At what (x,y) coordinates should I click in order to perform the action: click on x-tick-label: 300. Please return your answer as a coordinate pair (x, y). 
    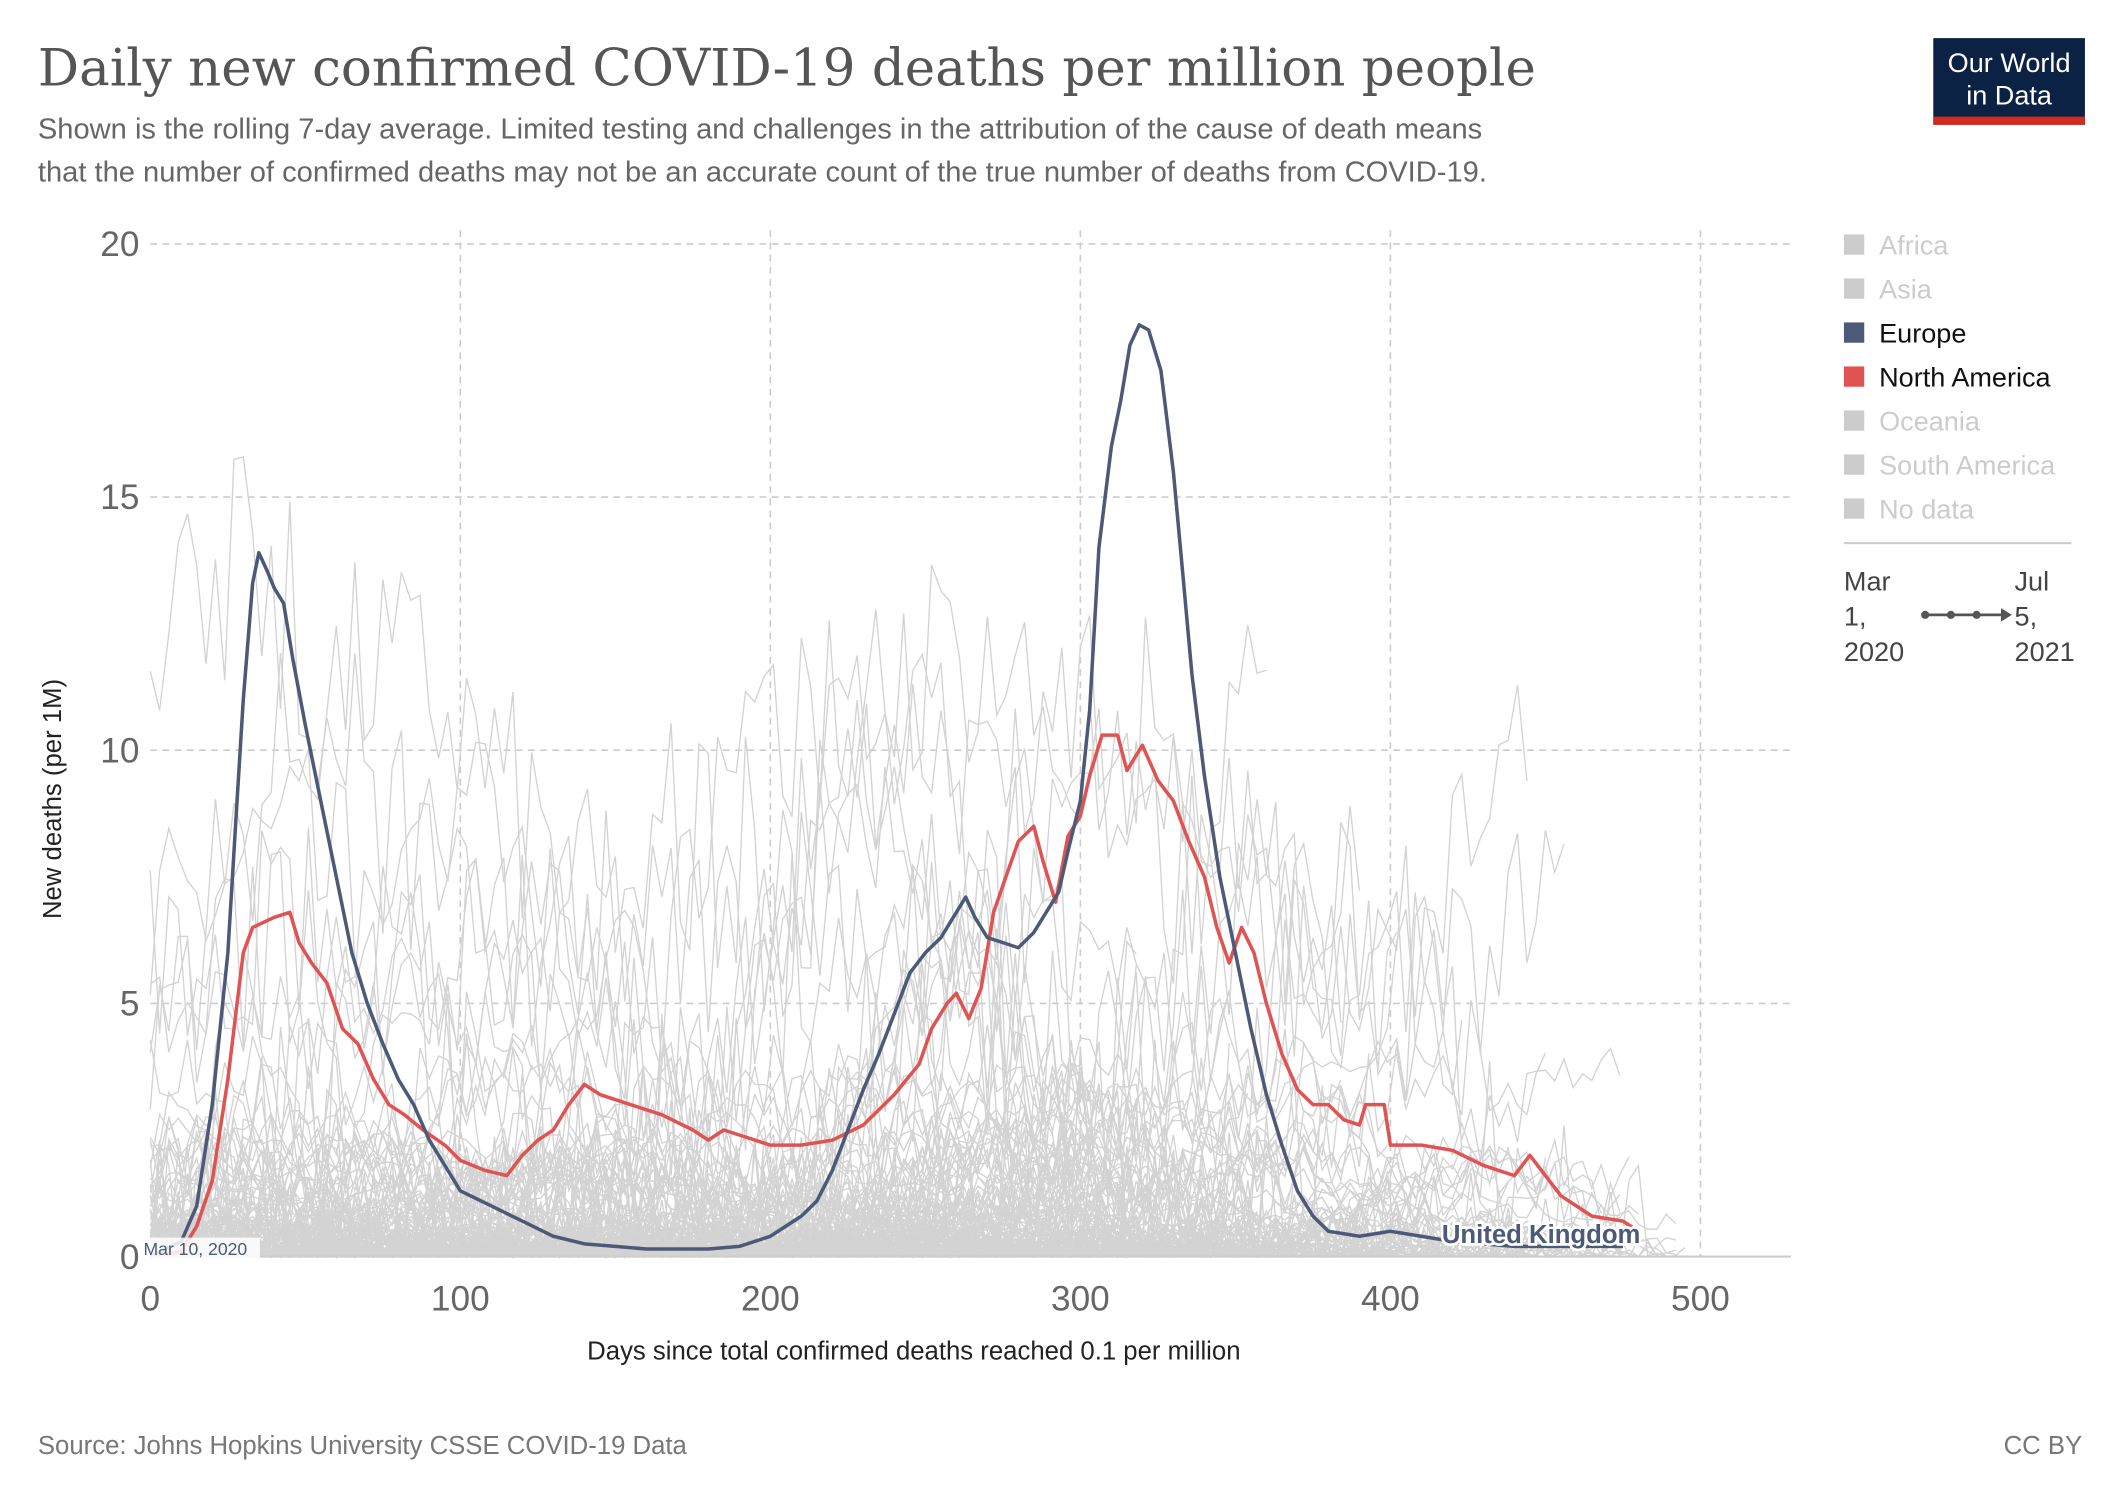
    Looking at the image, I should click on (1080, 1299).